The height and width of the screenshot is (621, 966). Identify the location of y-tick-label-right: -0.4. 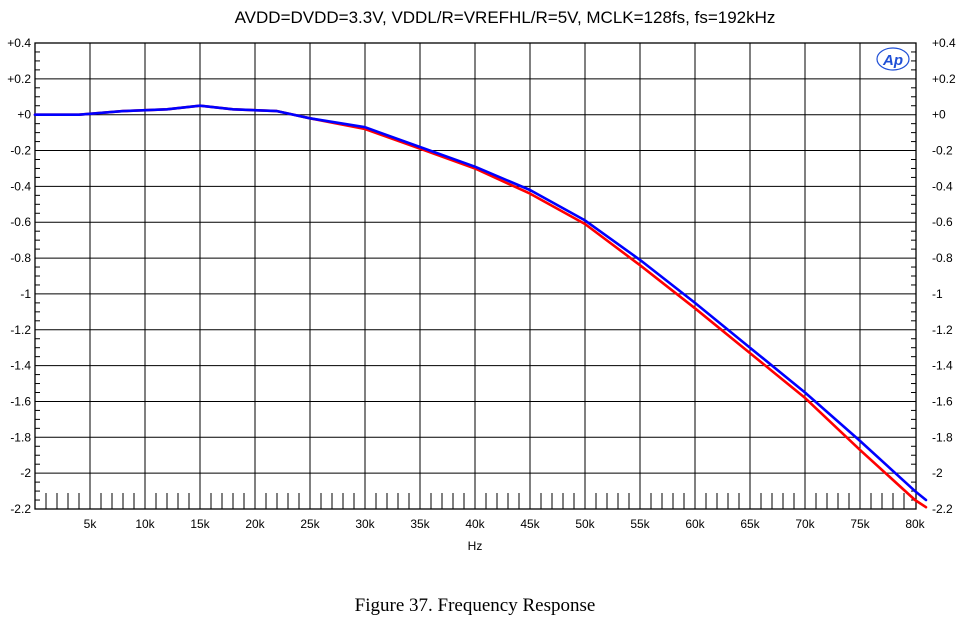
(942, 186).